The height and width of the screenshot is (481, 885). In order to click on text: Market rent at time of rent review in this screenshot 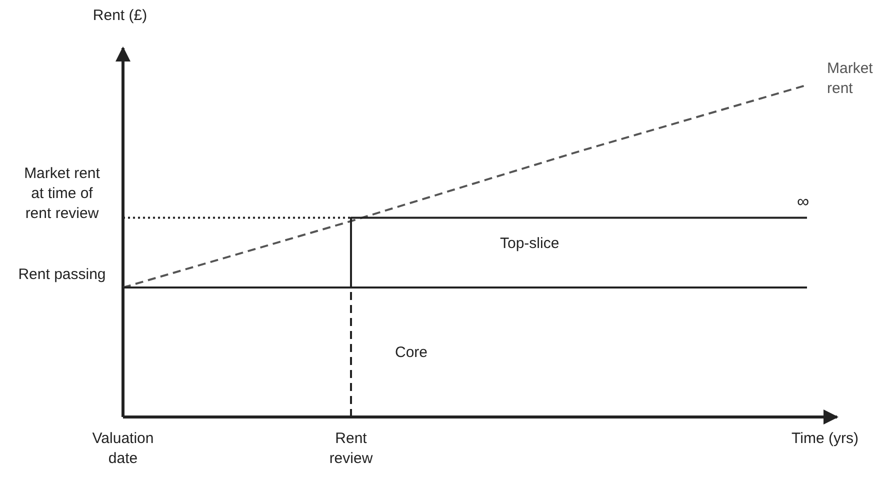, I will do `click(62, 193)`.